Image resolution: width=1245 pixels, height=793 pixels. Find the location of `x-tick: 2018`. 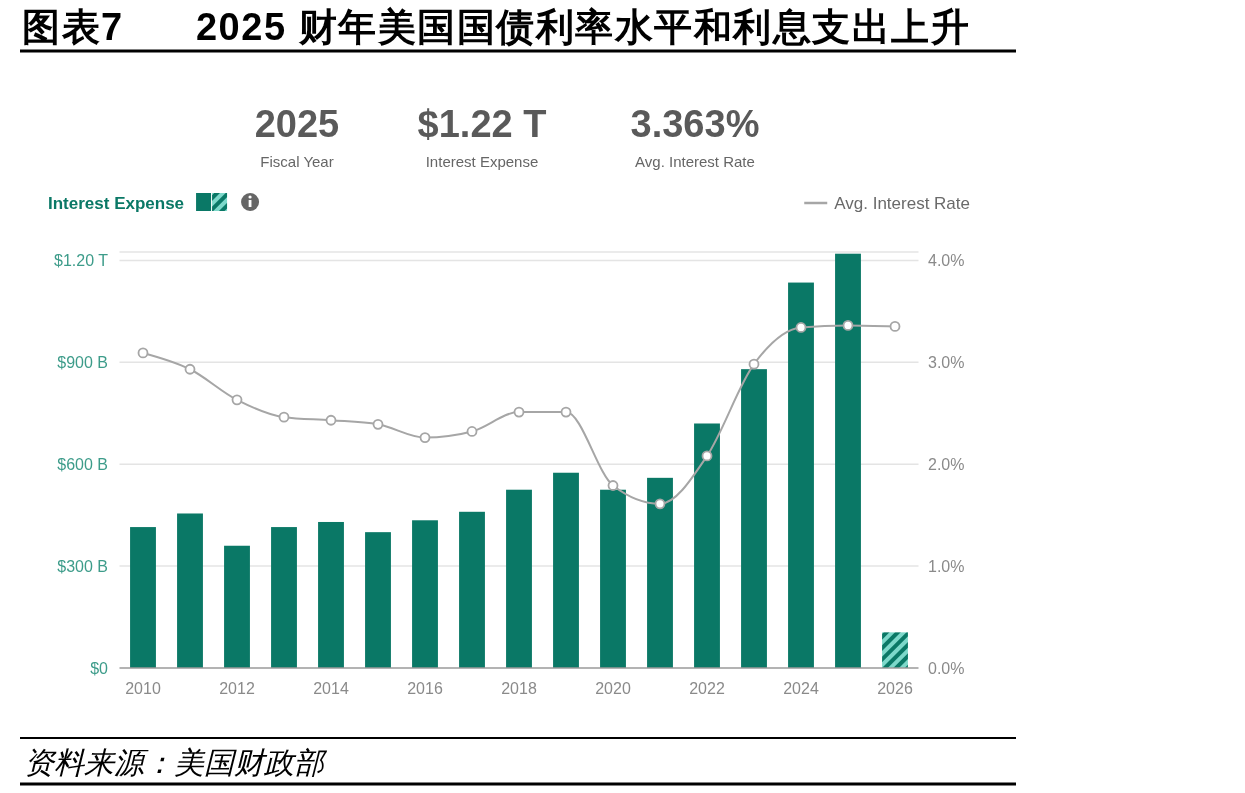

x-tick: 2018 is located at coordinates (519, 688).